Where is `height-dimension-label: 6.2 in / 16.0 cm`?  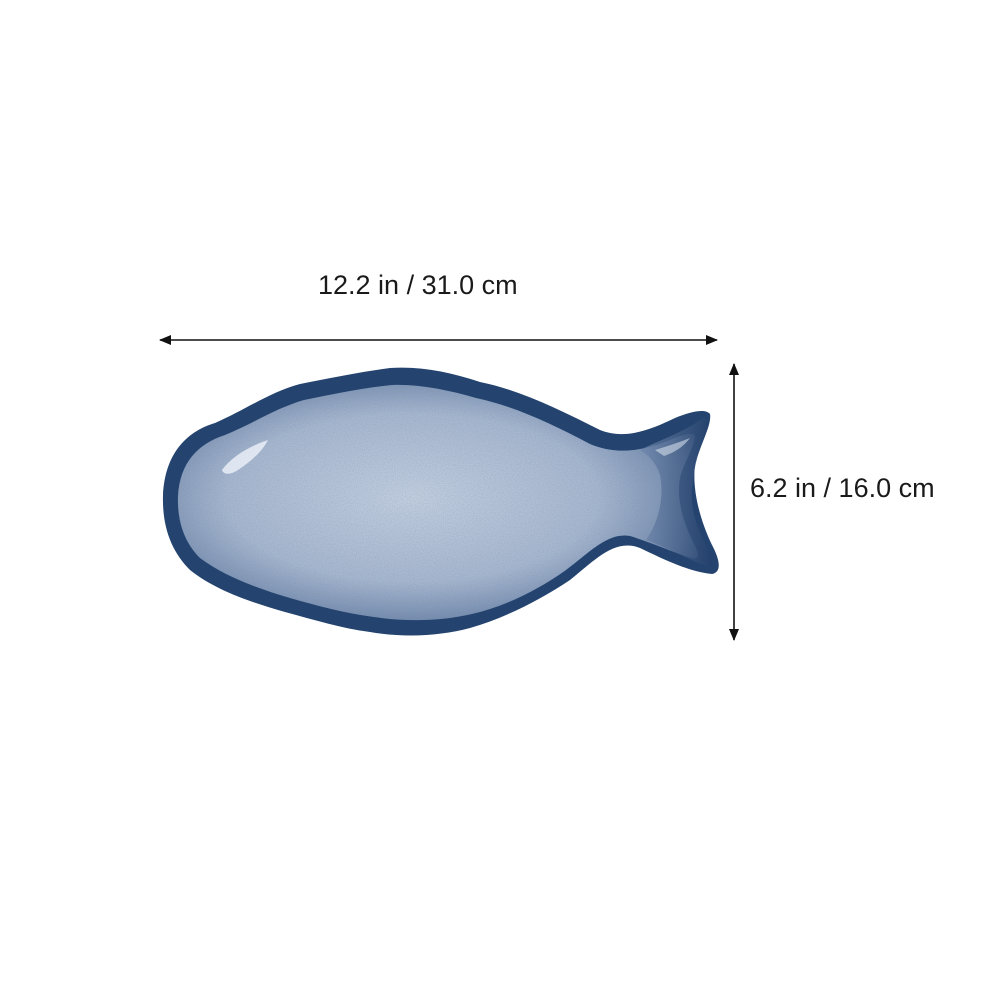 height-dimension-label: 6.2 in / 16.0 cm is located at coordinates (842, 488).